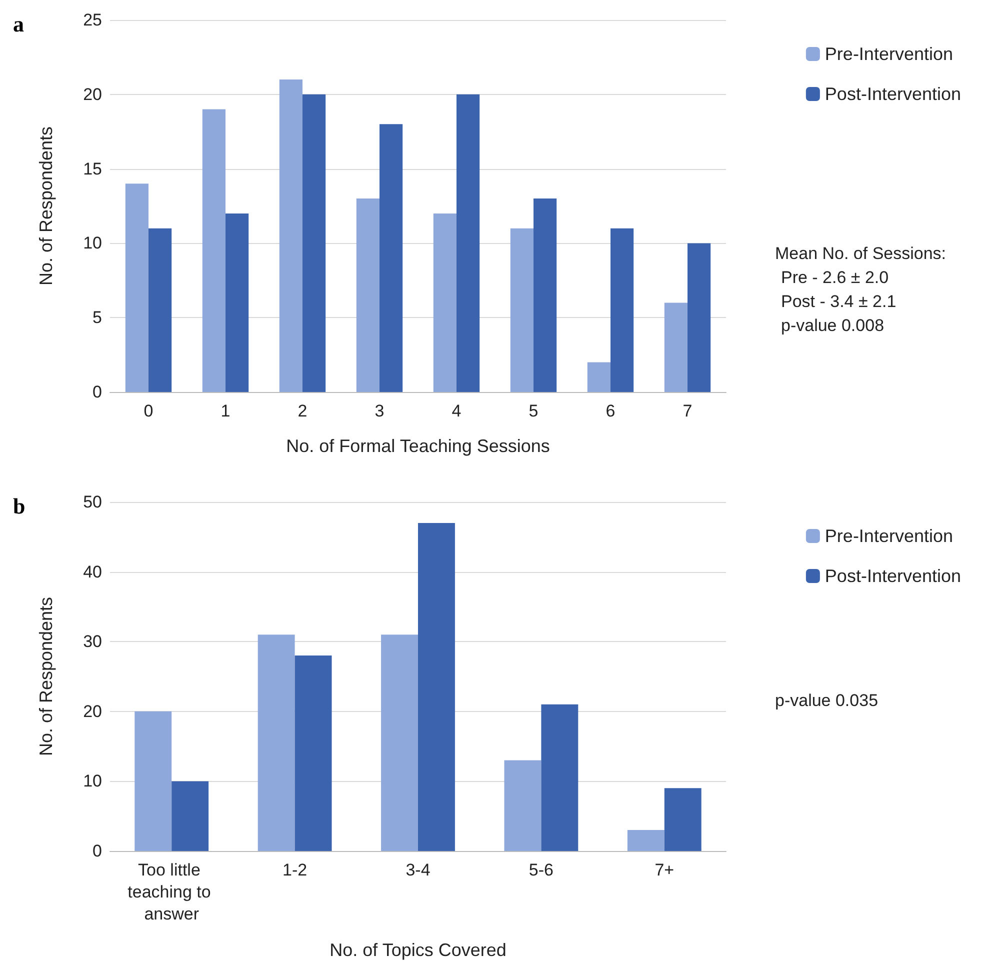  What do you see at coordinates (533, 411) in the screenshot?
I see `x-tick-label: 5` at bounding box center [533, 411].